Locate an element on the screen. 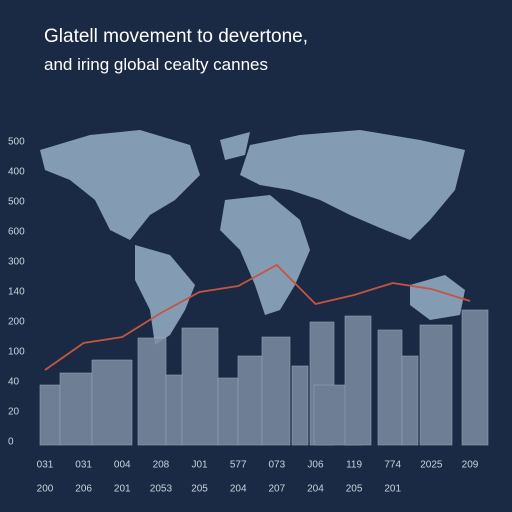 The width and height of the screenshot is (512, 512). y-axis-label: 100 is located at coordinates (16, 352).